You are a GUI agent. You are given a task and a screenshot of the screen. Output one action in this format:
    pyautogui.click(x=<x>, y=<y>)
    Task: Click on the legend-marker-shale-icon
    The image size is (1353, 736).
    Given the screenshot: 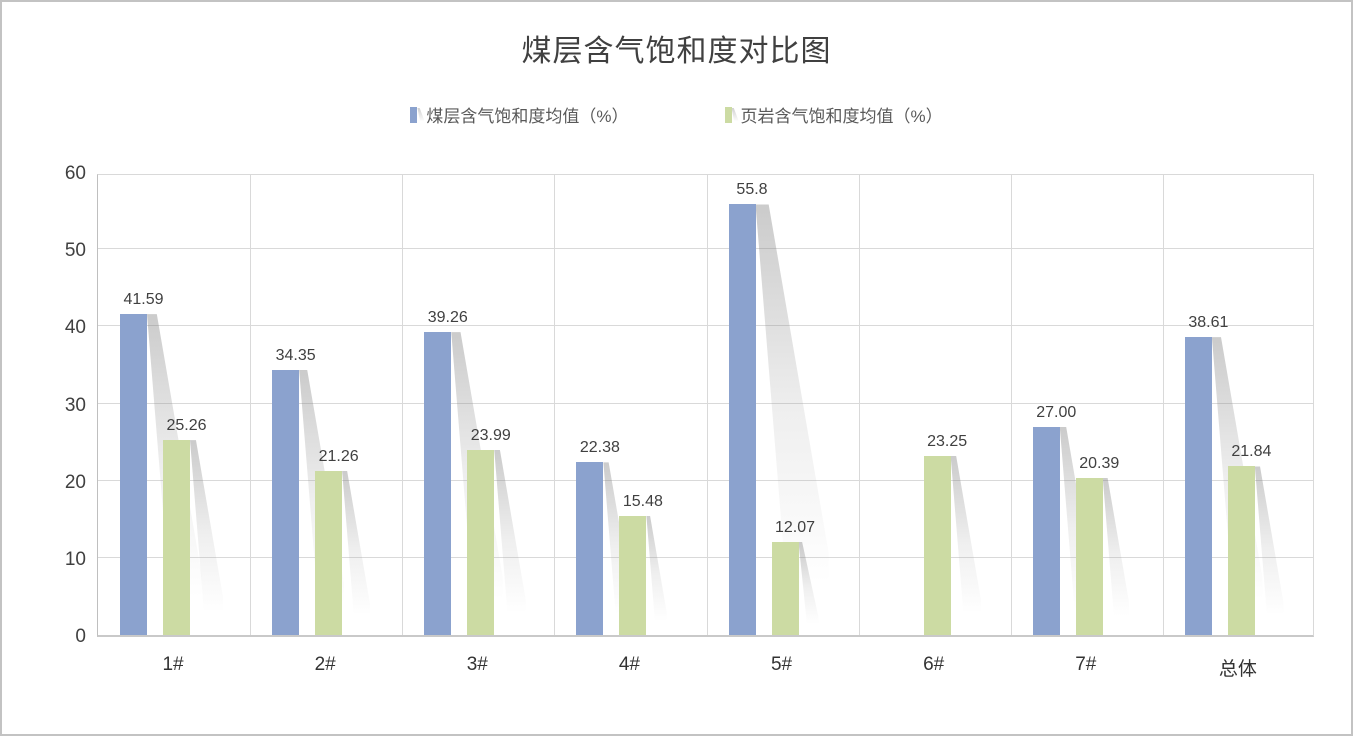 What is the action you would take?
    pyautogui.click(x=728, y=114)
    